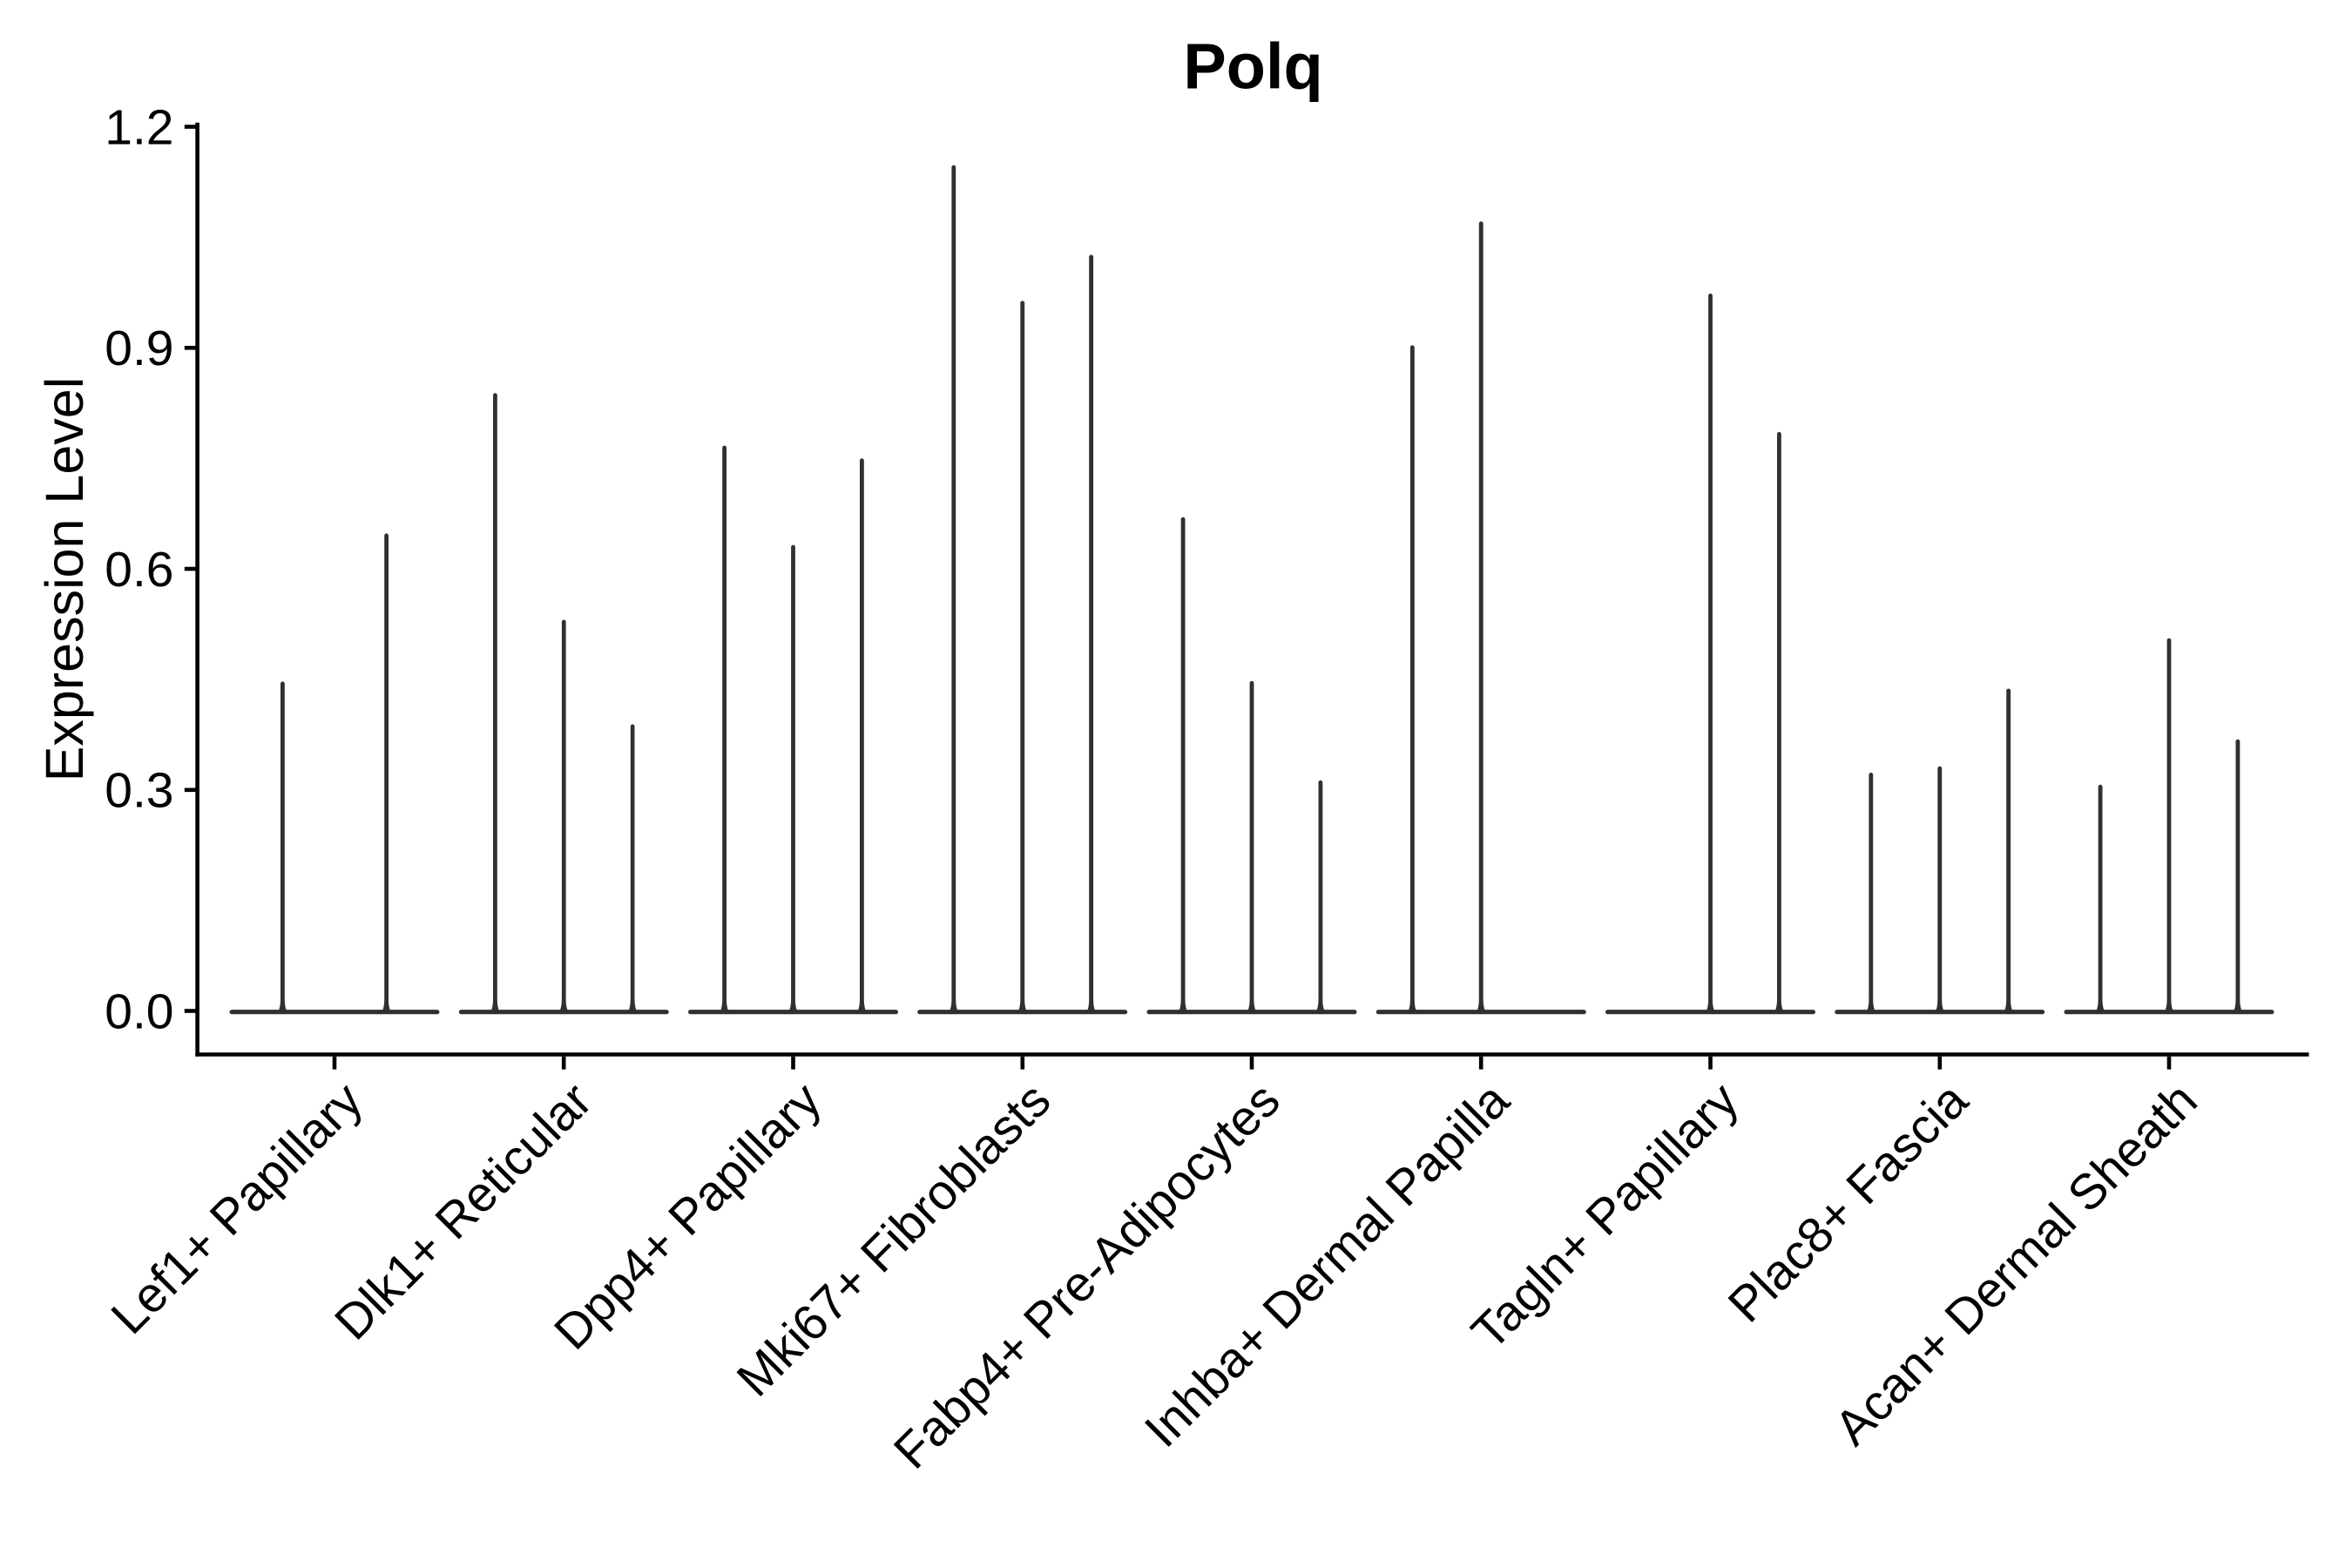  Describe the element at coordinates (64, 579) in the screenshot. I see `svg-text: Expression Level` at that location.